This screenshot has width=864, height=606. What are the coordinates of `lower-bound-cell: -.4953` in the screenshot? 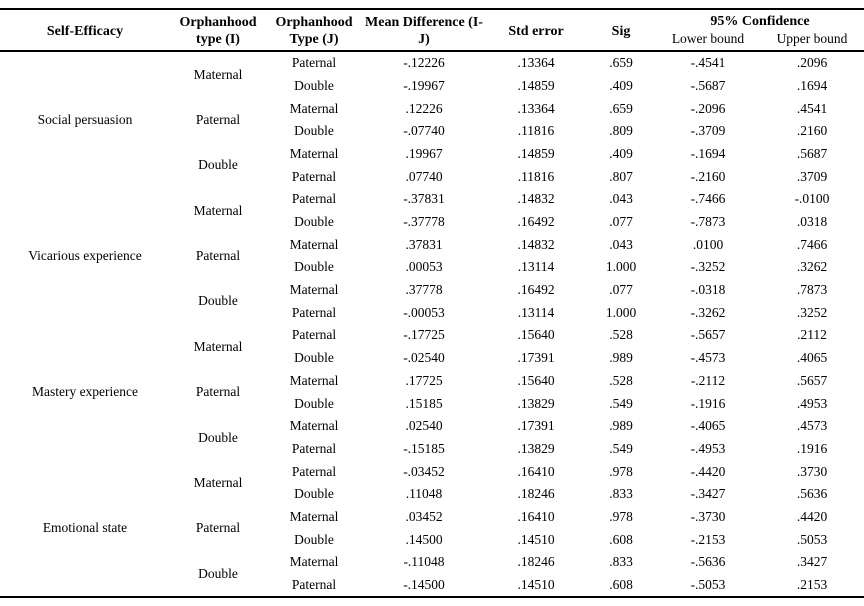 It's located at (708, 448).